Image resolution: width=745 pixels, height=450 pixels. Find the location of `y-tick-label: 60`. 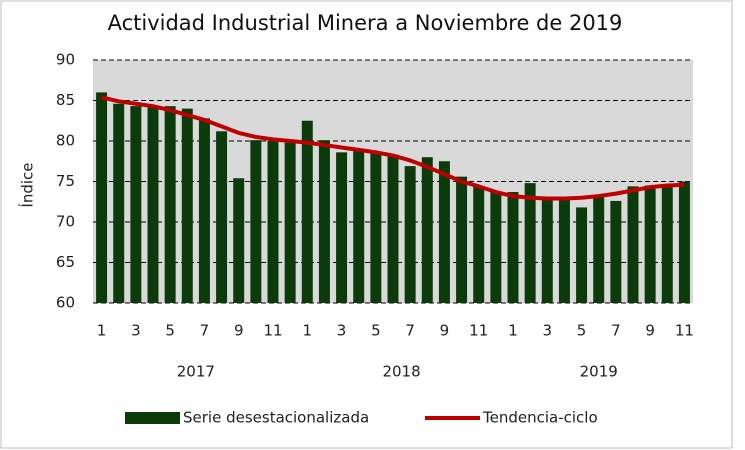

y-tick-label: 60 is located at coordinates (65, 303).